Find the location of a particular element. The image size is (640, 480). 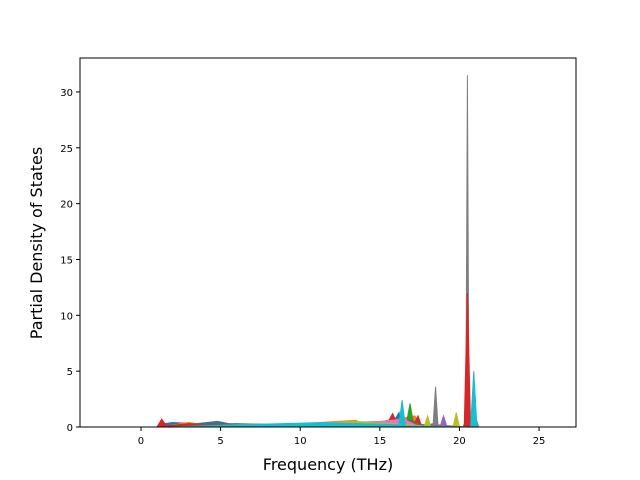

y-tick-label: 5 is located at coordinates (70, 372).